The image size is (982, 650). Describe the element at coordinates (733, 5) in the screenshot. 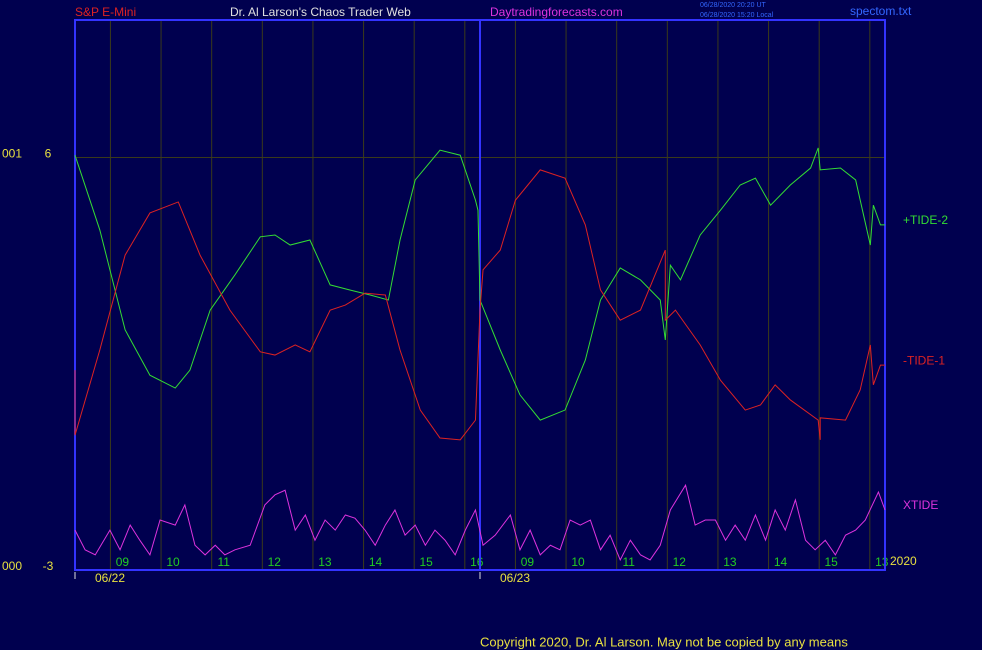

I see `time-ut: 06/28/2020 20:20 UT` at that location.